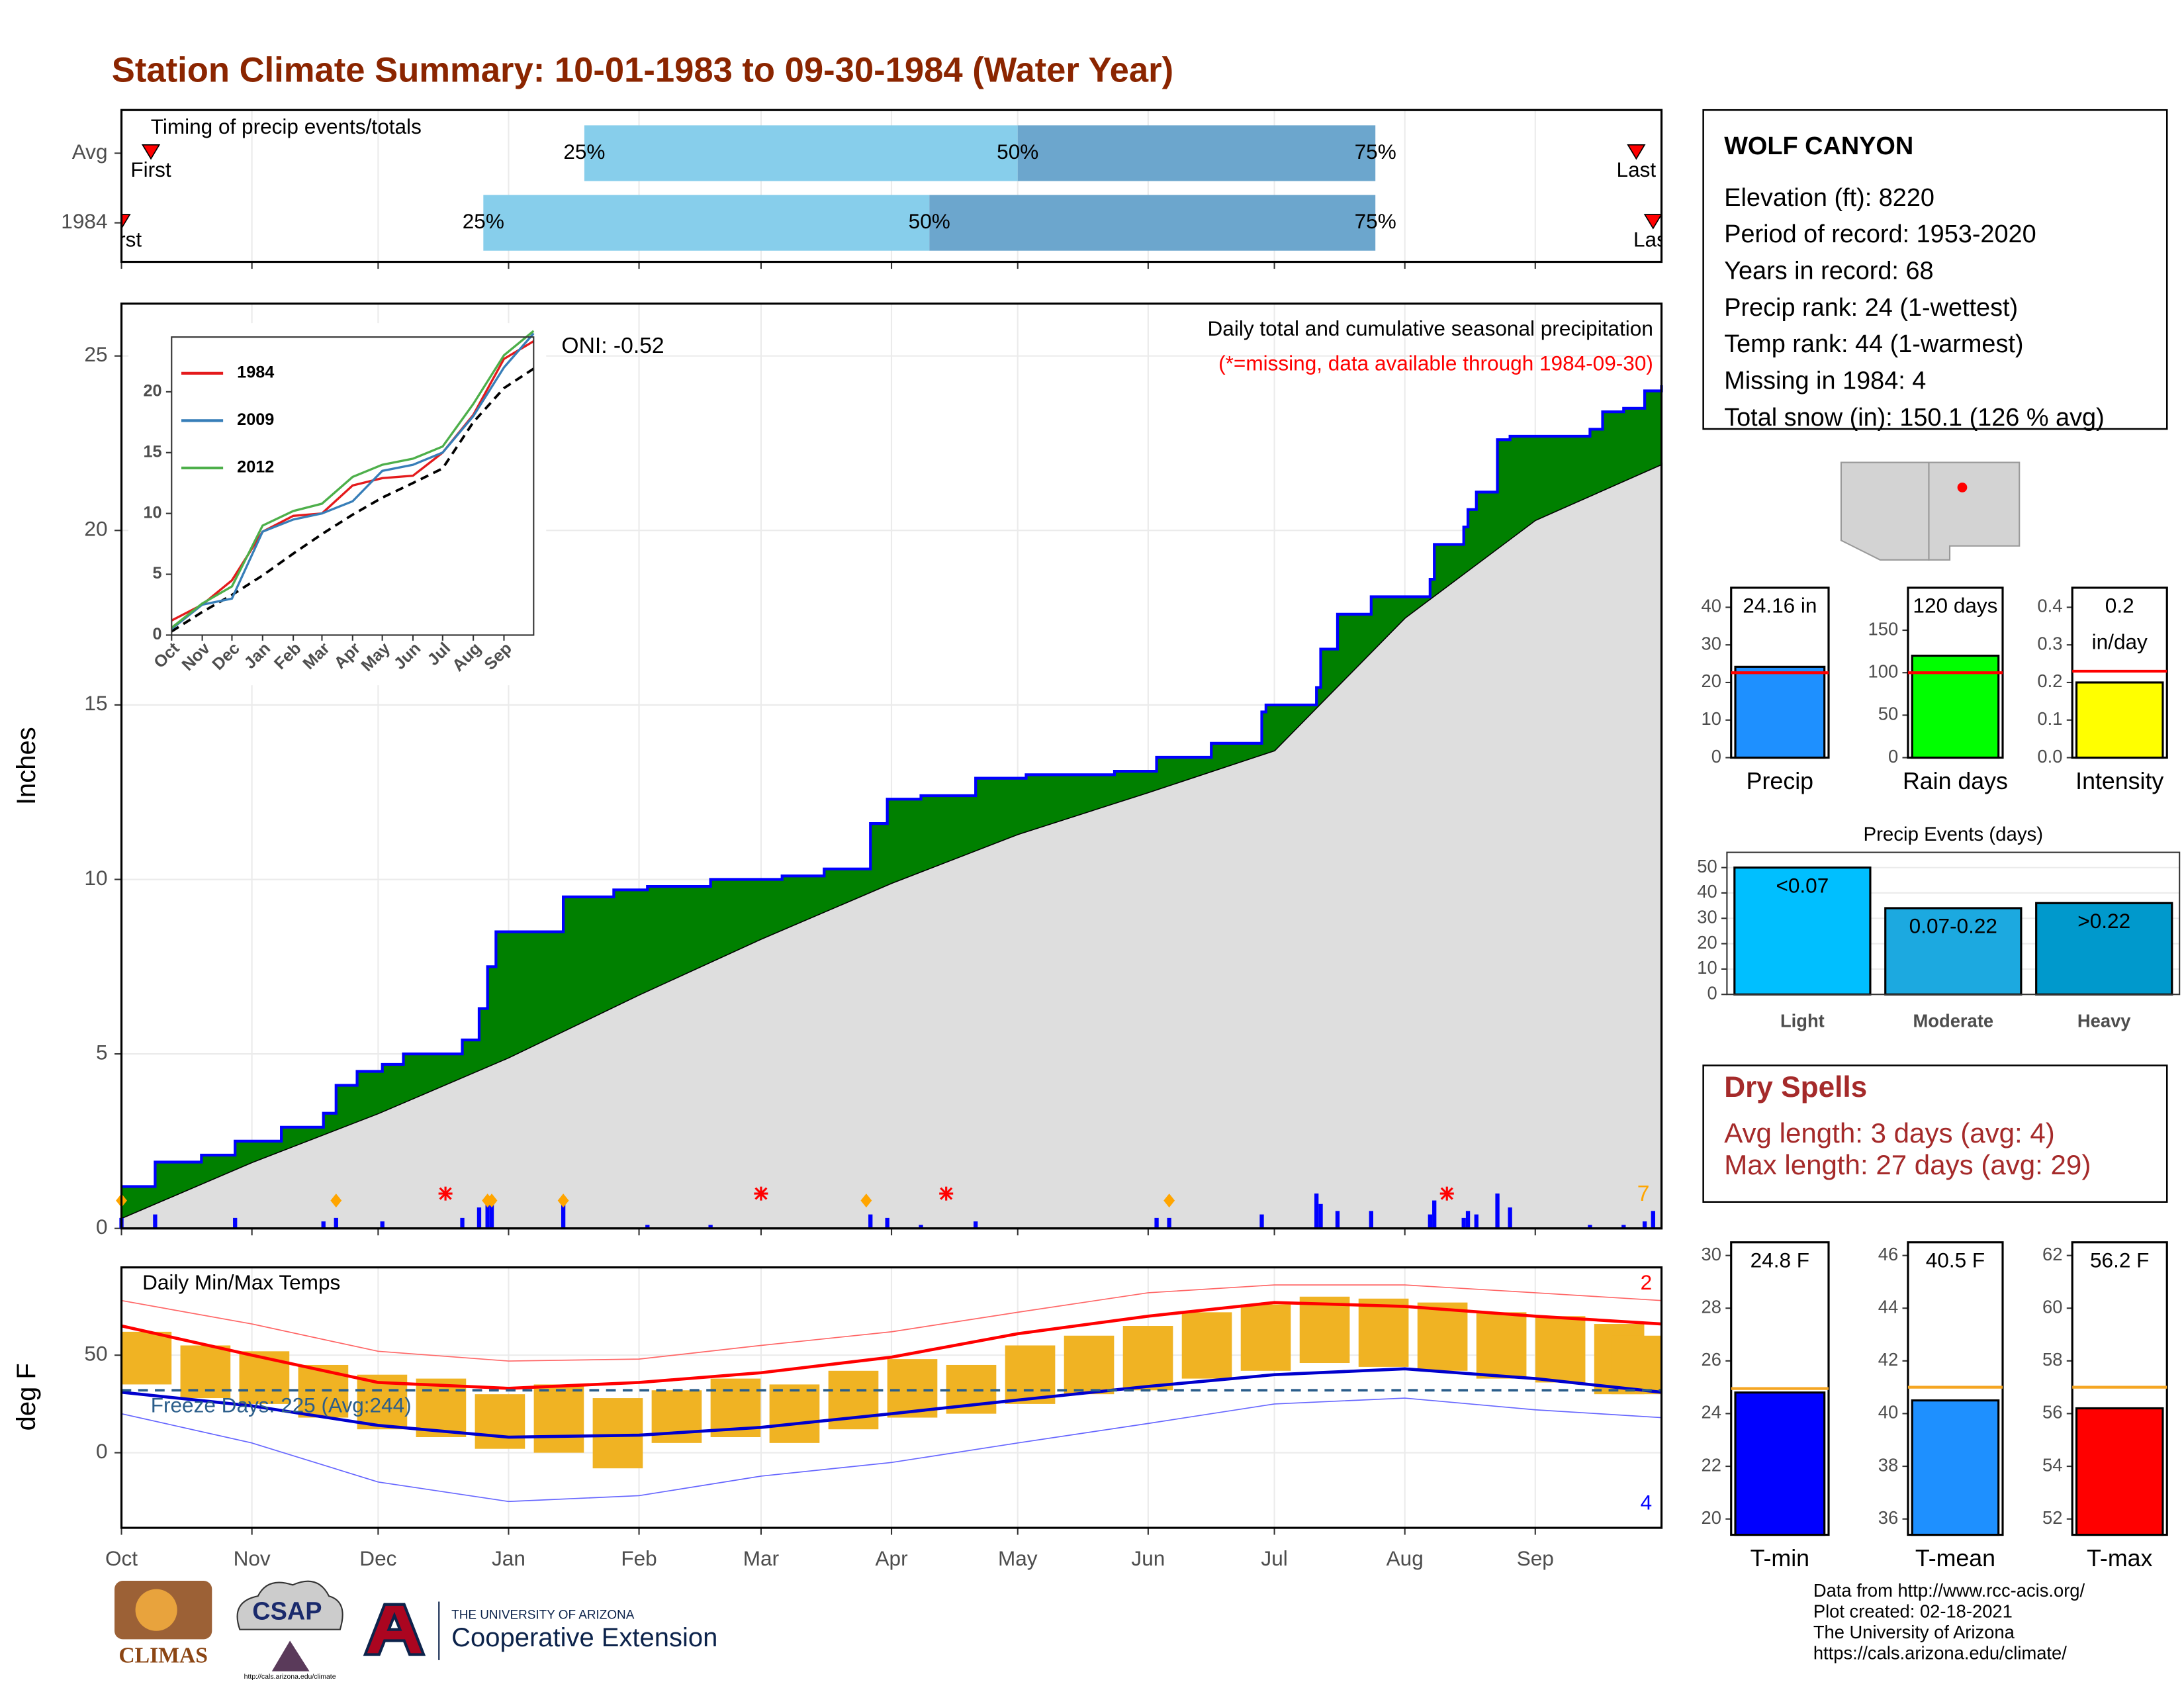 This screenshot has width=2184, height=1688. What do you see at coordinates (241, 1282) in the screenshot?
I see `panel-title: Daily Min/Max Temps` at bounding box center [241, 1282].